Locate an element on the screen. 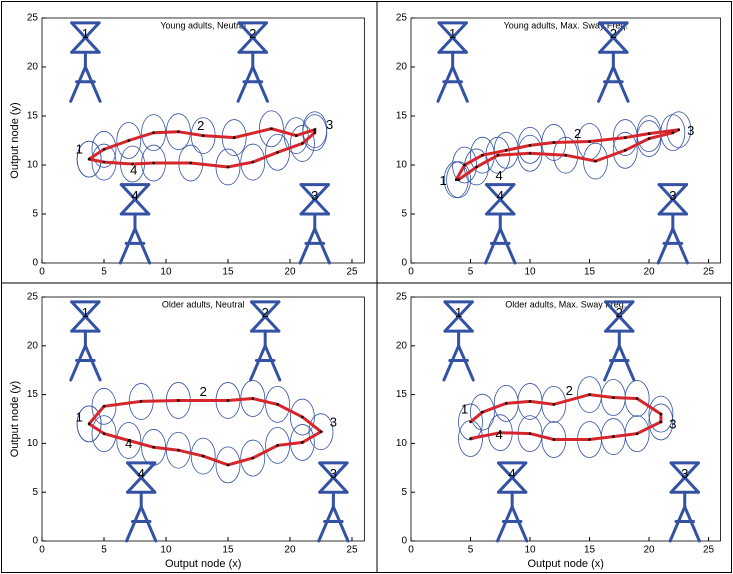  x-axis-label: Output node (x) is located at coordinates (566, 564).